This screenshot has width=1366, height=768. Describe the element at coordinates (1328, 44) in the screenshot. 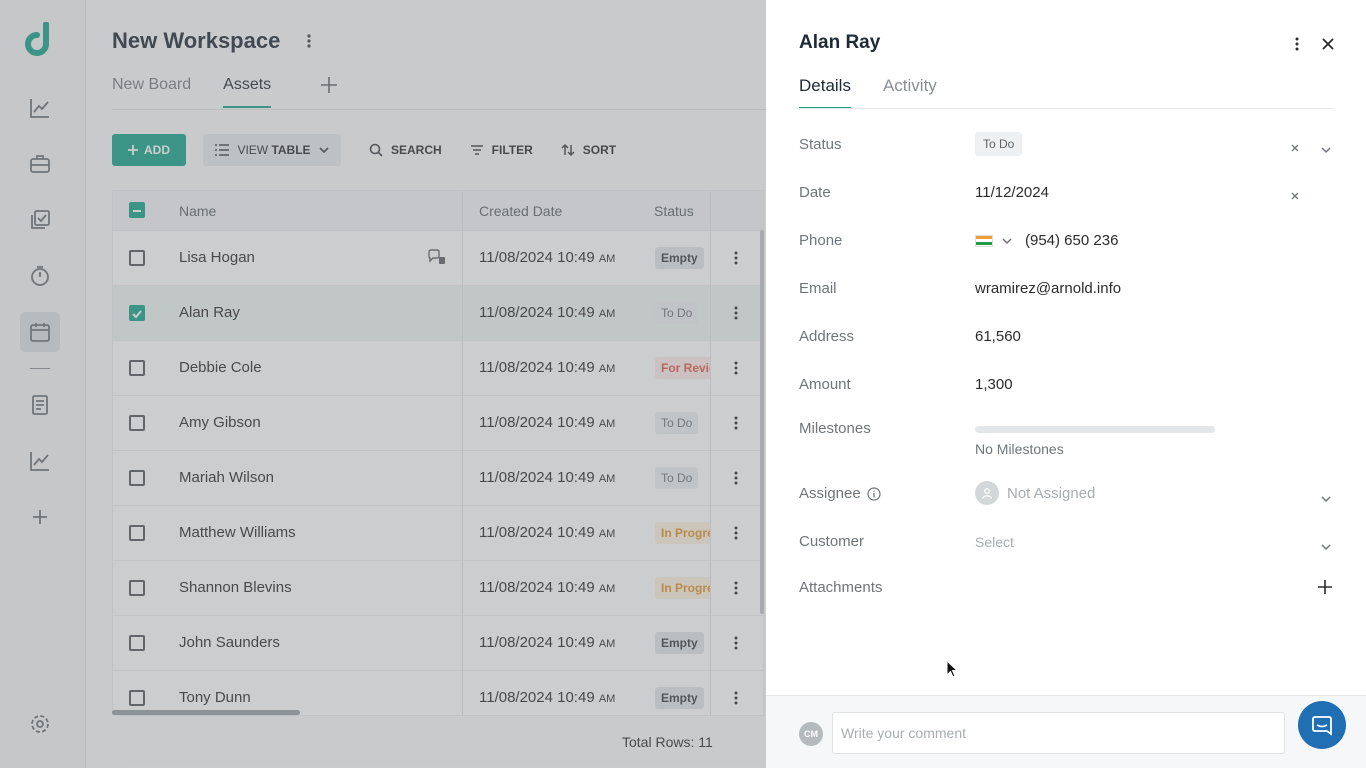

I see `close-icon` at that location.